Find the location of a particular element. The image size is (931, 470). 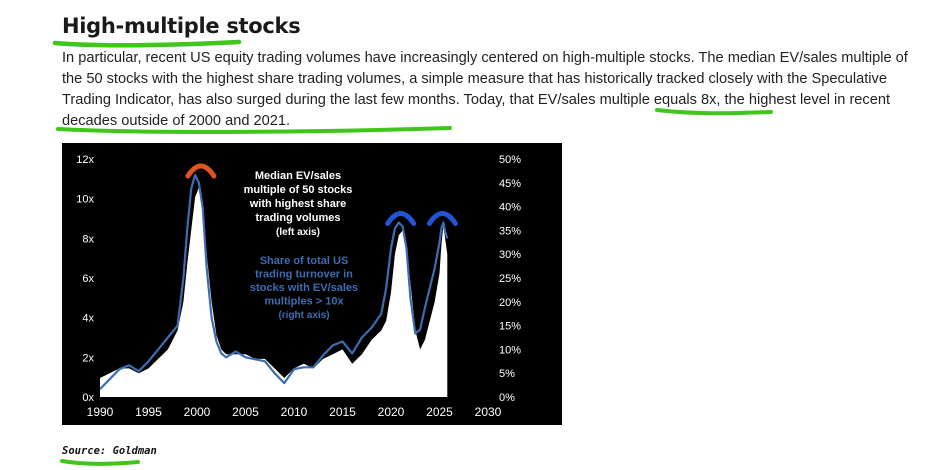

paragraph-text: . is located at coordinates (288, 121).